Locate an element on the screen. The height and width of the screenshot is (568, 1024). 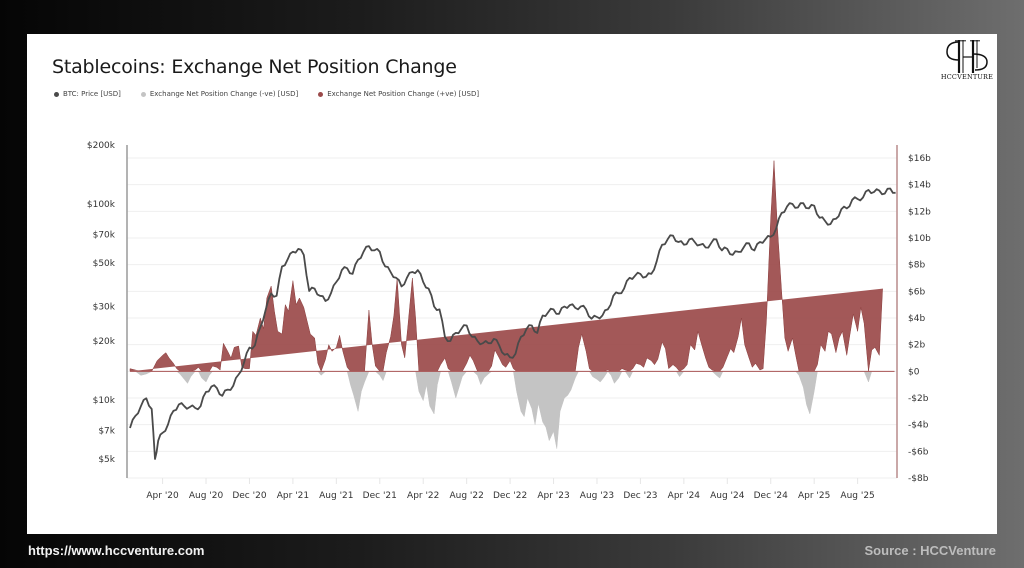
x-axis-tick-label: Dec '20 is located at coordinates (249, 496).